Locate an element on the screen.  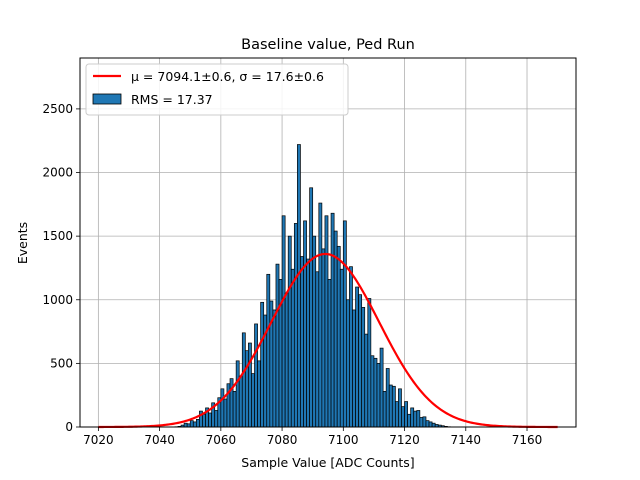
legend: μ = 7094.1±0.6, σ = 17.6±0.6 RMS = 17.37 is located at coordinates (217, 89).